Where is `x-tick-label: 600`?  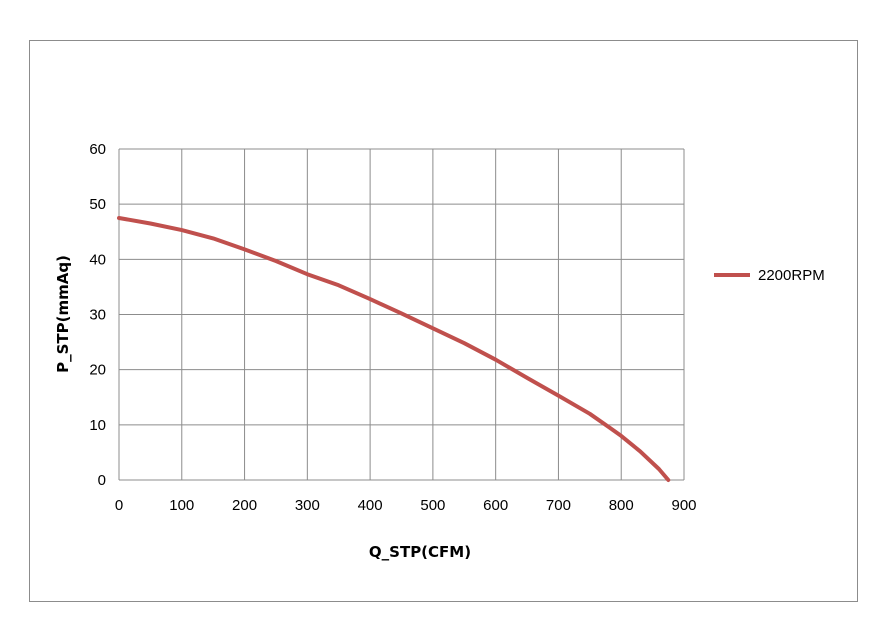
x-tick-label: 600 is located at coordinates (495, 505).